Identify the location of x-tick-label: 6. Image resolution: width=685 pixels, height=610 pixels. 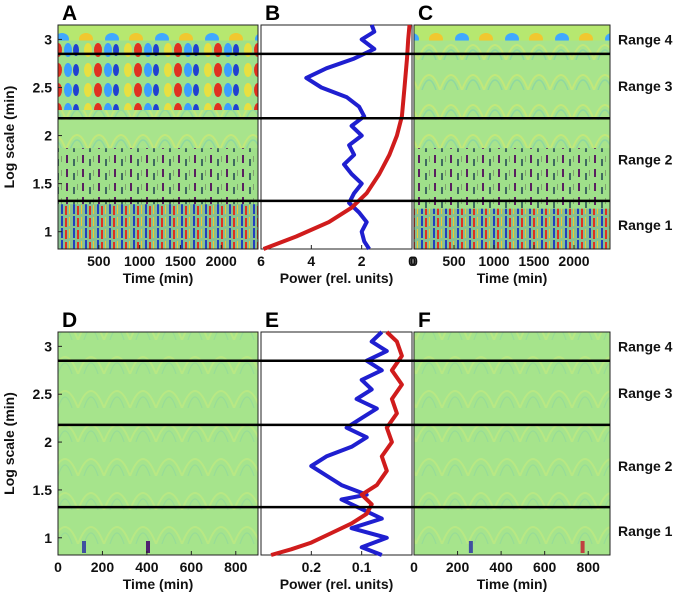
(261, 261).